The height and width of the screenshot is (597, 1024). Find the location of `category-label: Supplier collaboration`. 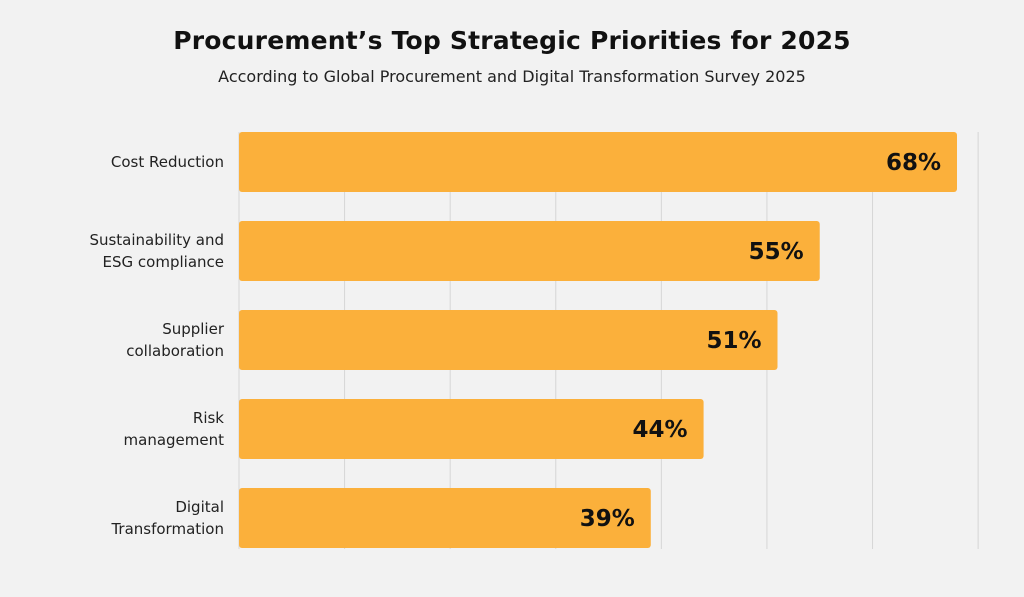

category-label: Supplier collaboration is located at coordinates (175, 340).